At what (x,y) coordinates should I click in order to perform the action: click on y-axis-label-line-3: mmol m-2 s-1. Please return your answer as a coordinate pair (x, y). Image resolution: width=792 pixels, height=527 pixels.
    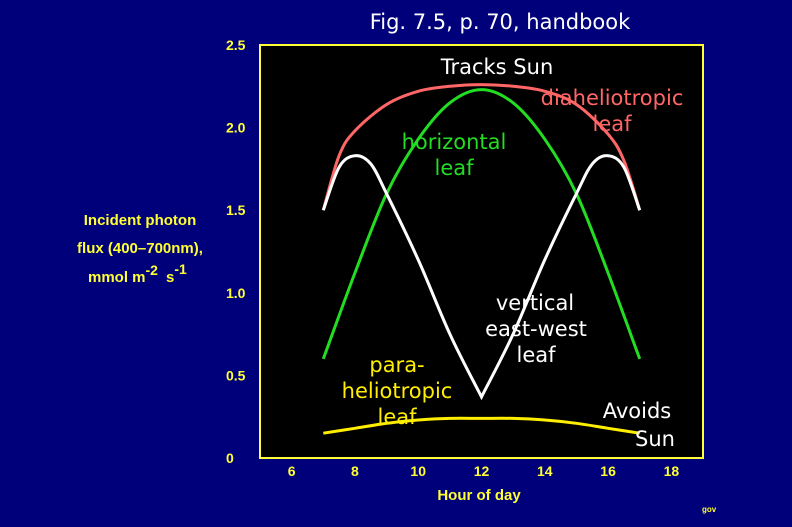
    Looking at the image, I should click on (137, 273).